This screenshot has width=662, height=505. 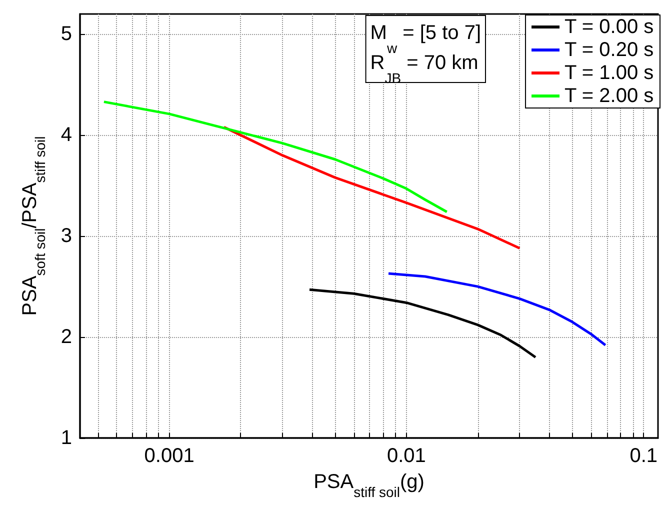 What do you see at coordinates (609, 73) in the screenshot?
I see `legend-label: T = 1.00 s` at bounding box center [609, 73].